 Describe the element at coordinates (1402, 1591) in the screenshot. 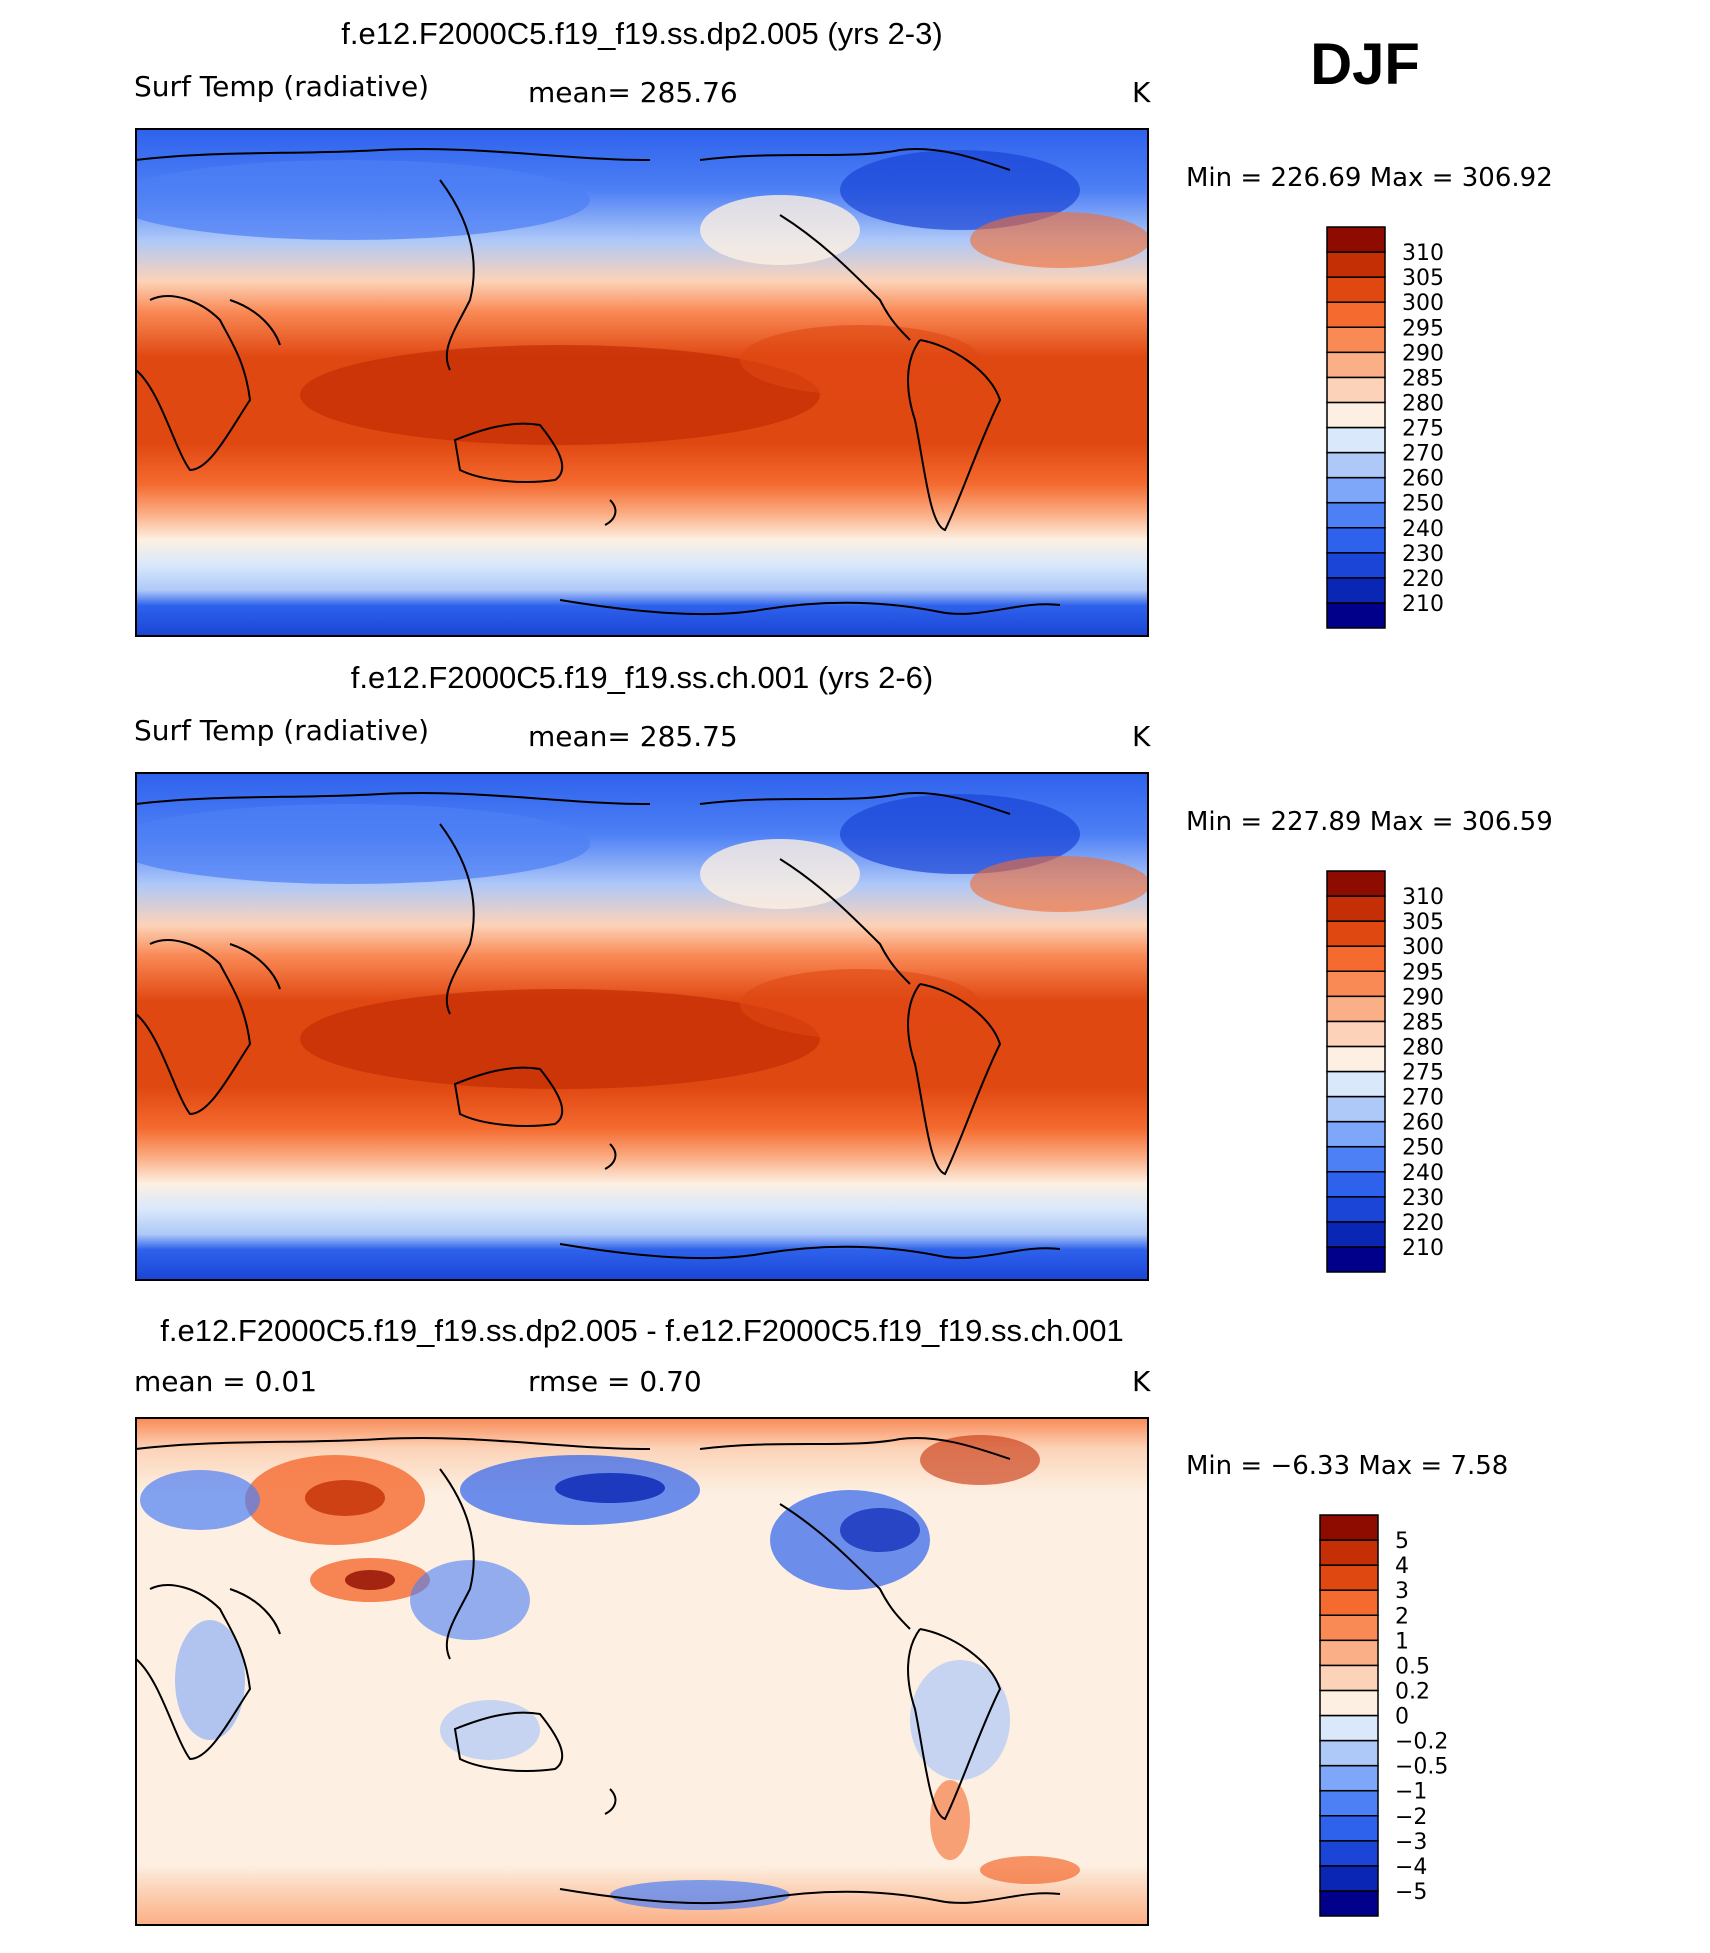

I see `panel-3-colorbar-label: 3` at that location.